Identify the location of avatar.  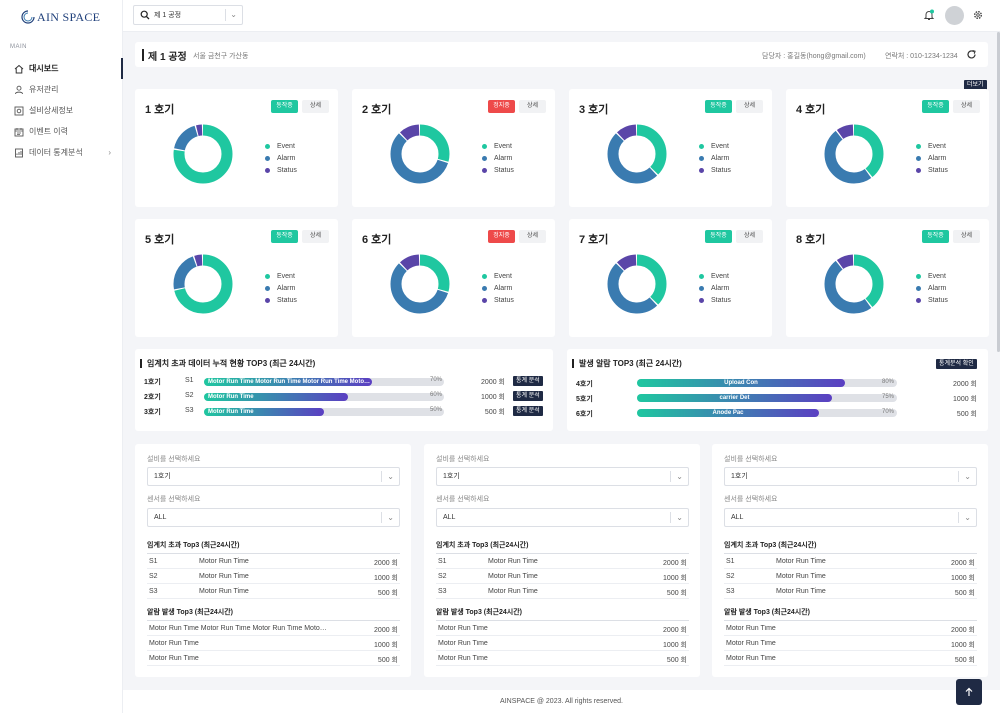
(954, 15).